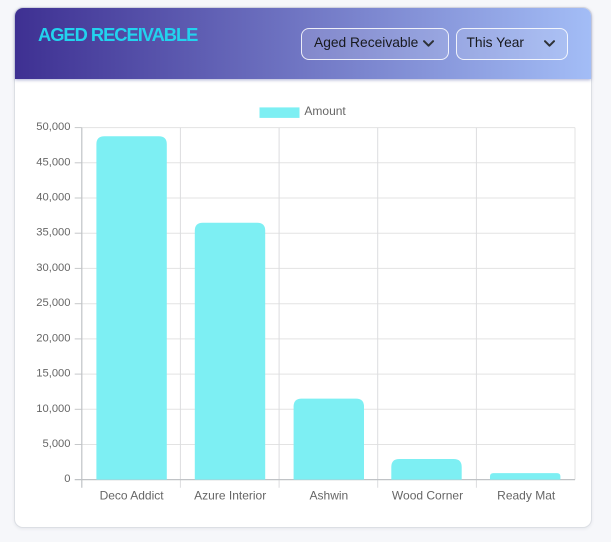 The height and width of the screenshot is (542, 611). I want to click on svg-text: Azure Interior, so click(230, 495).